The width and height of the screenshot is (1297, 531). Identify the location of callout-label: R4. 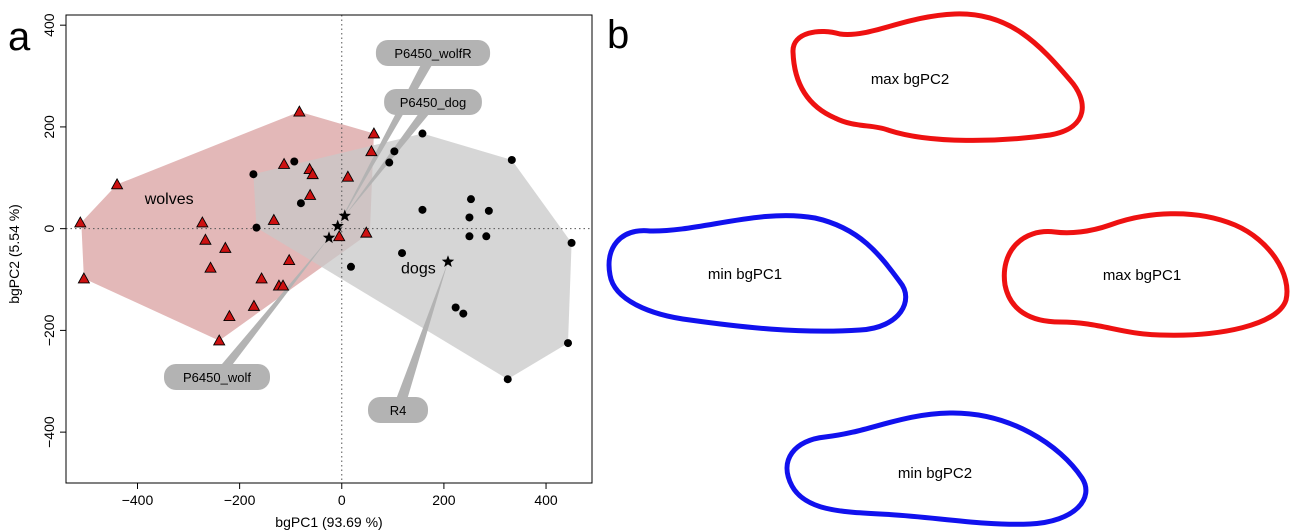
(398, 410).